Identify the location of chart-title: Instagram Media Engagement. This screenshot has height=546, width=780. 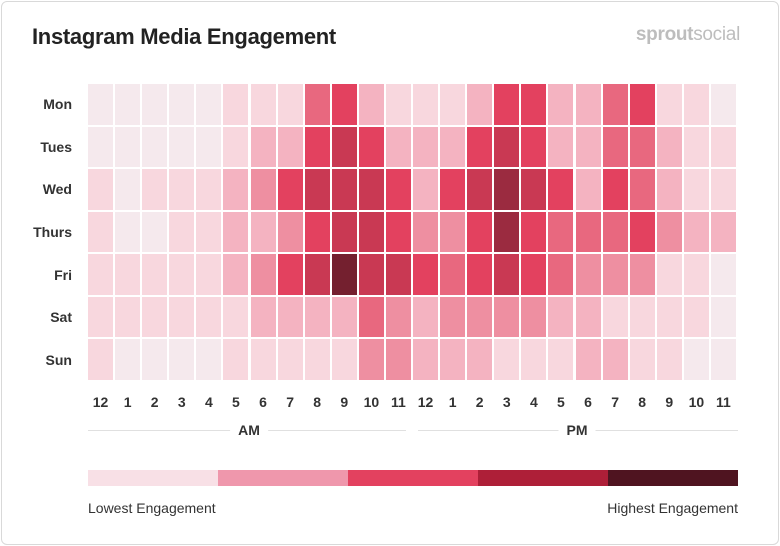
(184, 36).